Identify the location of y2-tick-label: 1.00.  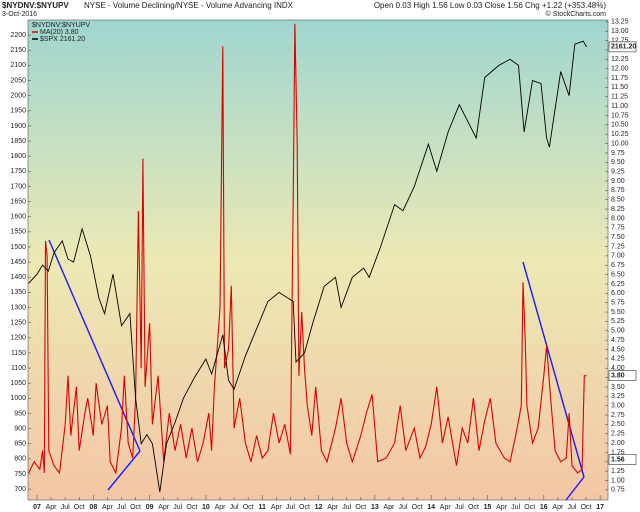
(618, 480).